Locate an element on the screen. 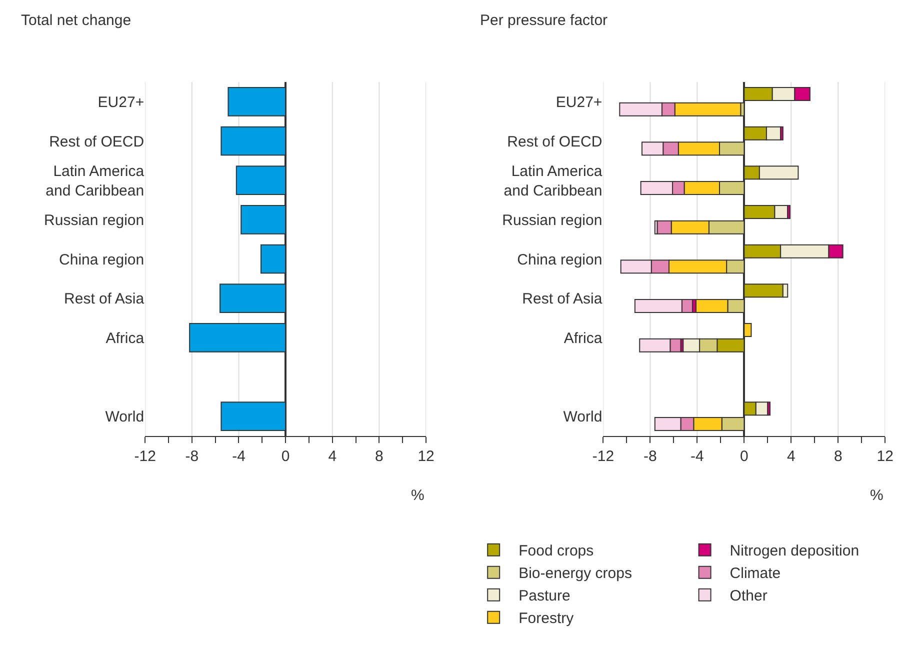 This screenshot has height=667, width=899. legend-label: Climate is located at coordinates (755, 573).